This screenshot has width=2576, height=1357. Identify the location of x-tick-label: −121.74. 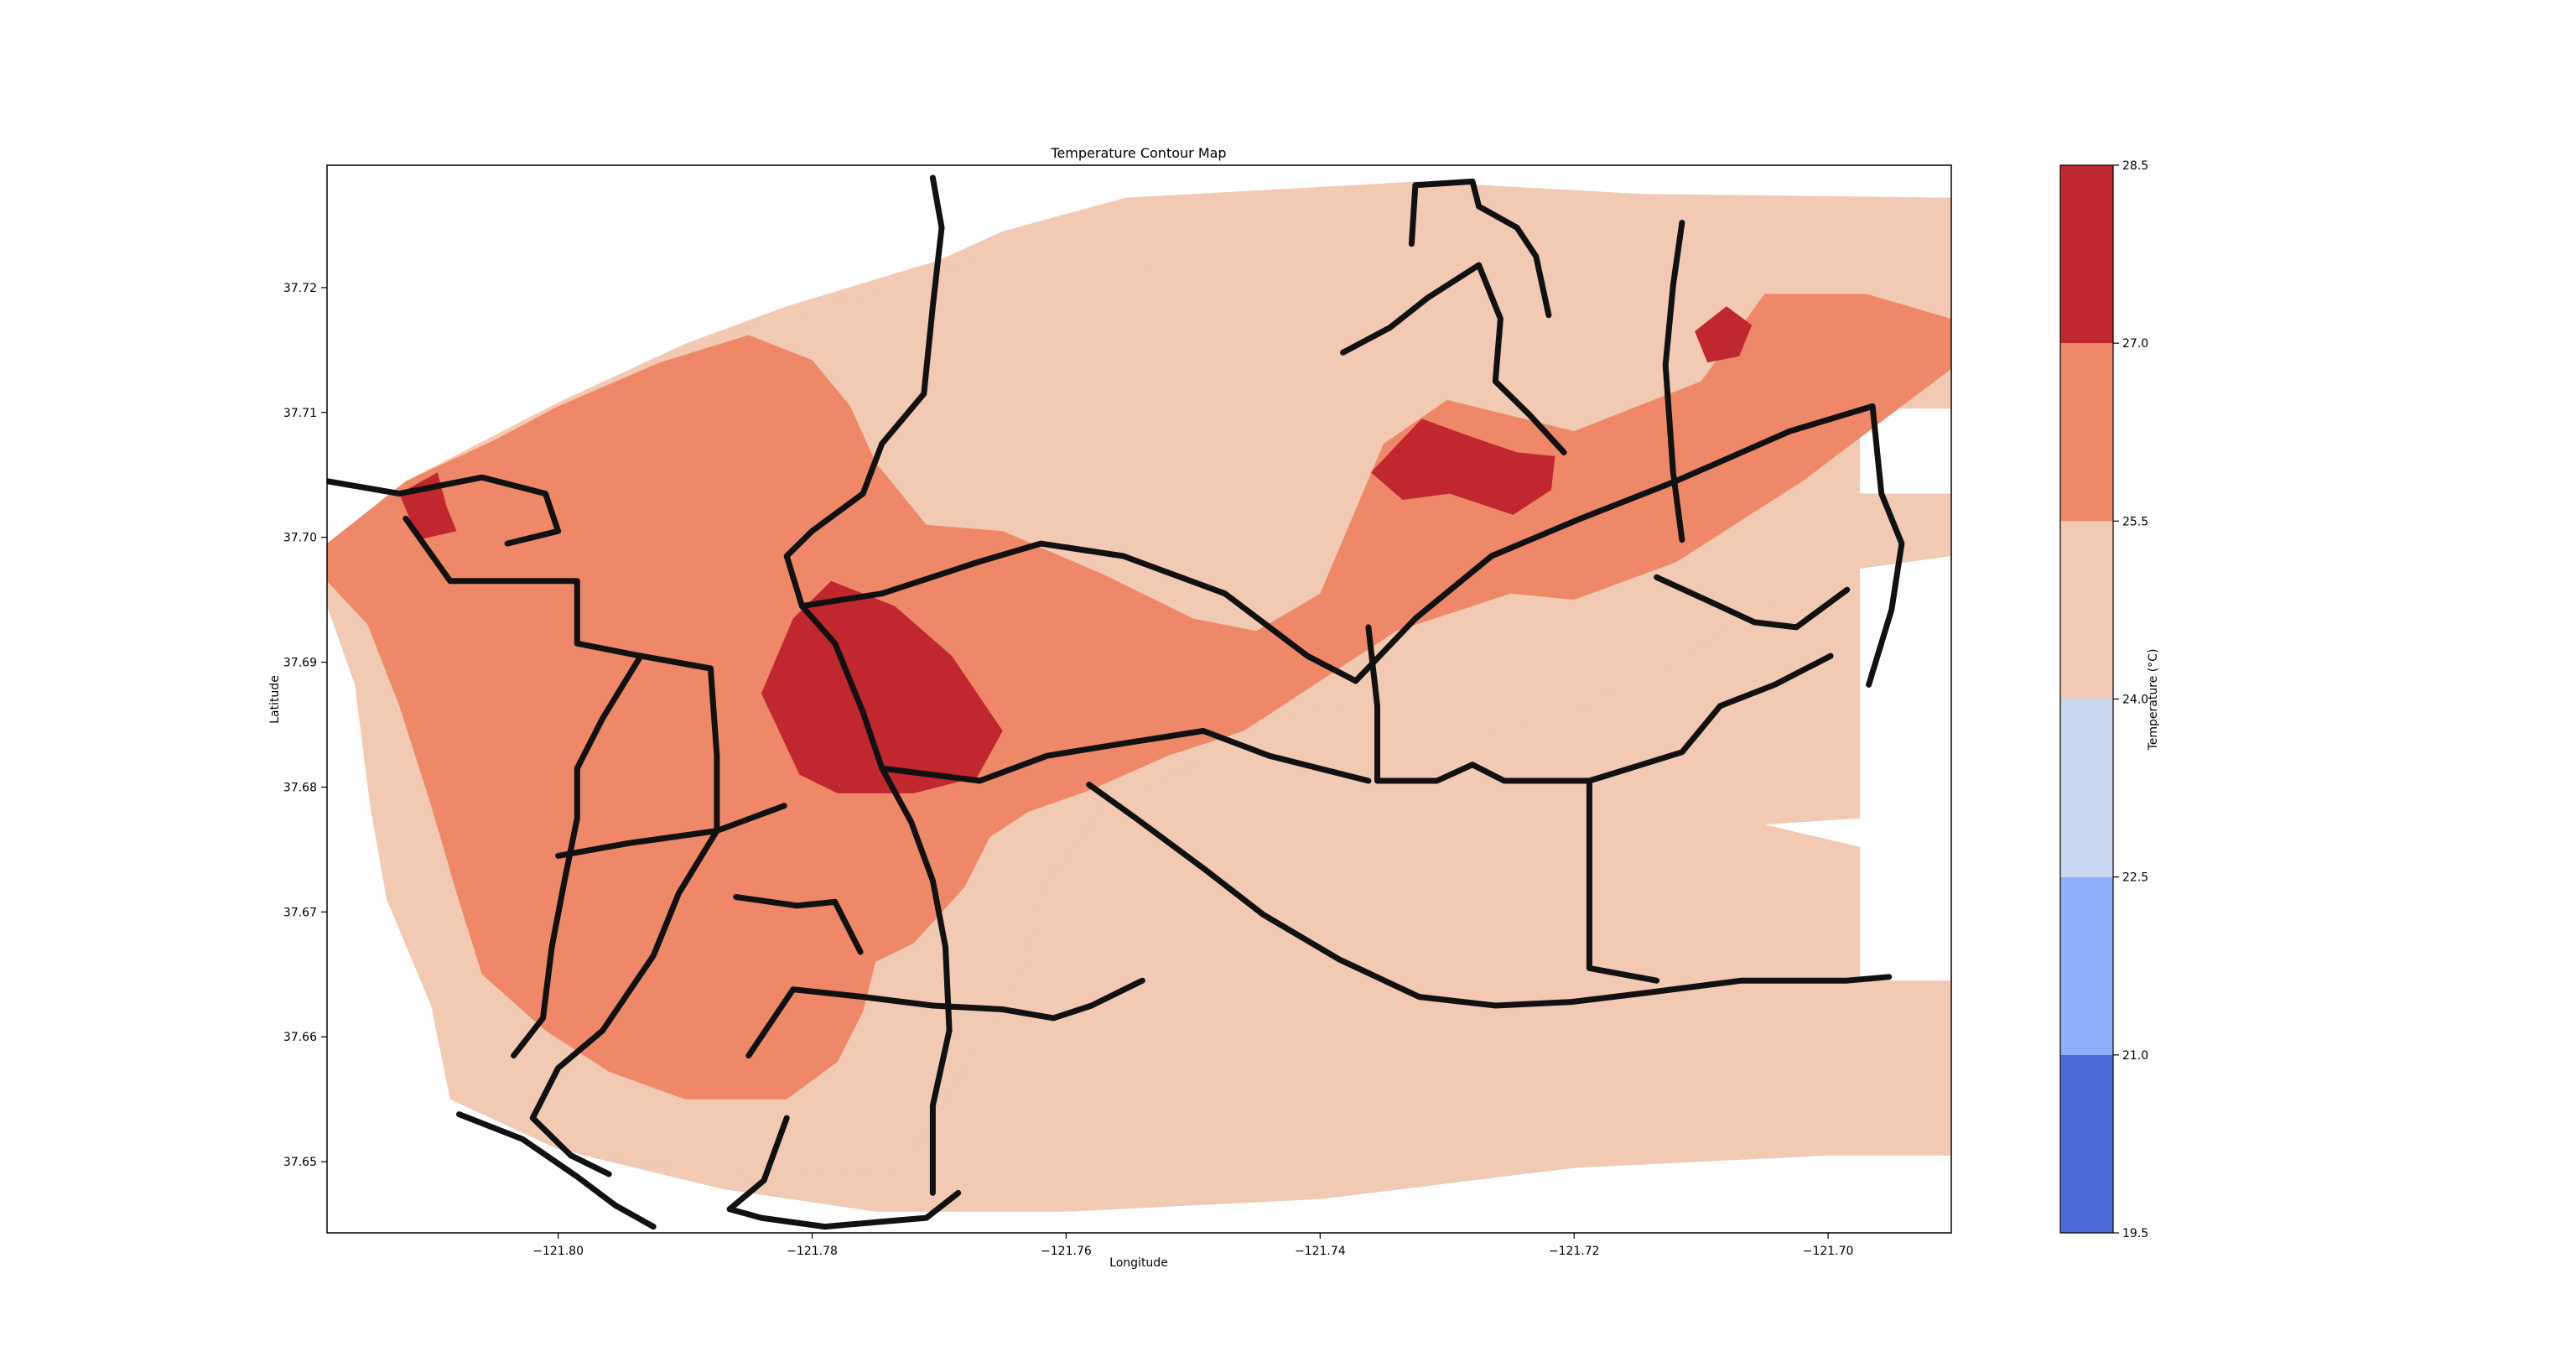
(1320, 1251).